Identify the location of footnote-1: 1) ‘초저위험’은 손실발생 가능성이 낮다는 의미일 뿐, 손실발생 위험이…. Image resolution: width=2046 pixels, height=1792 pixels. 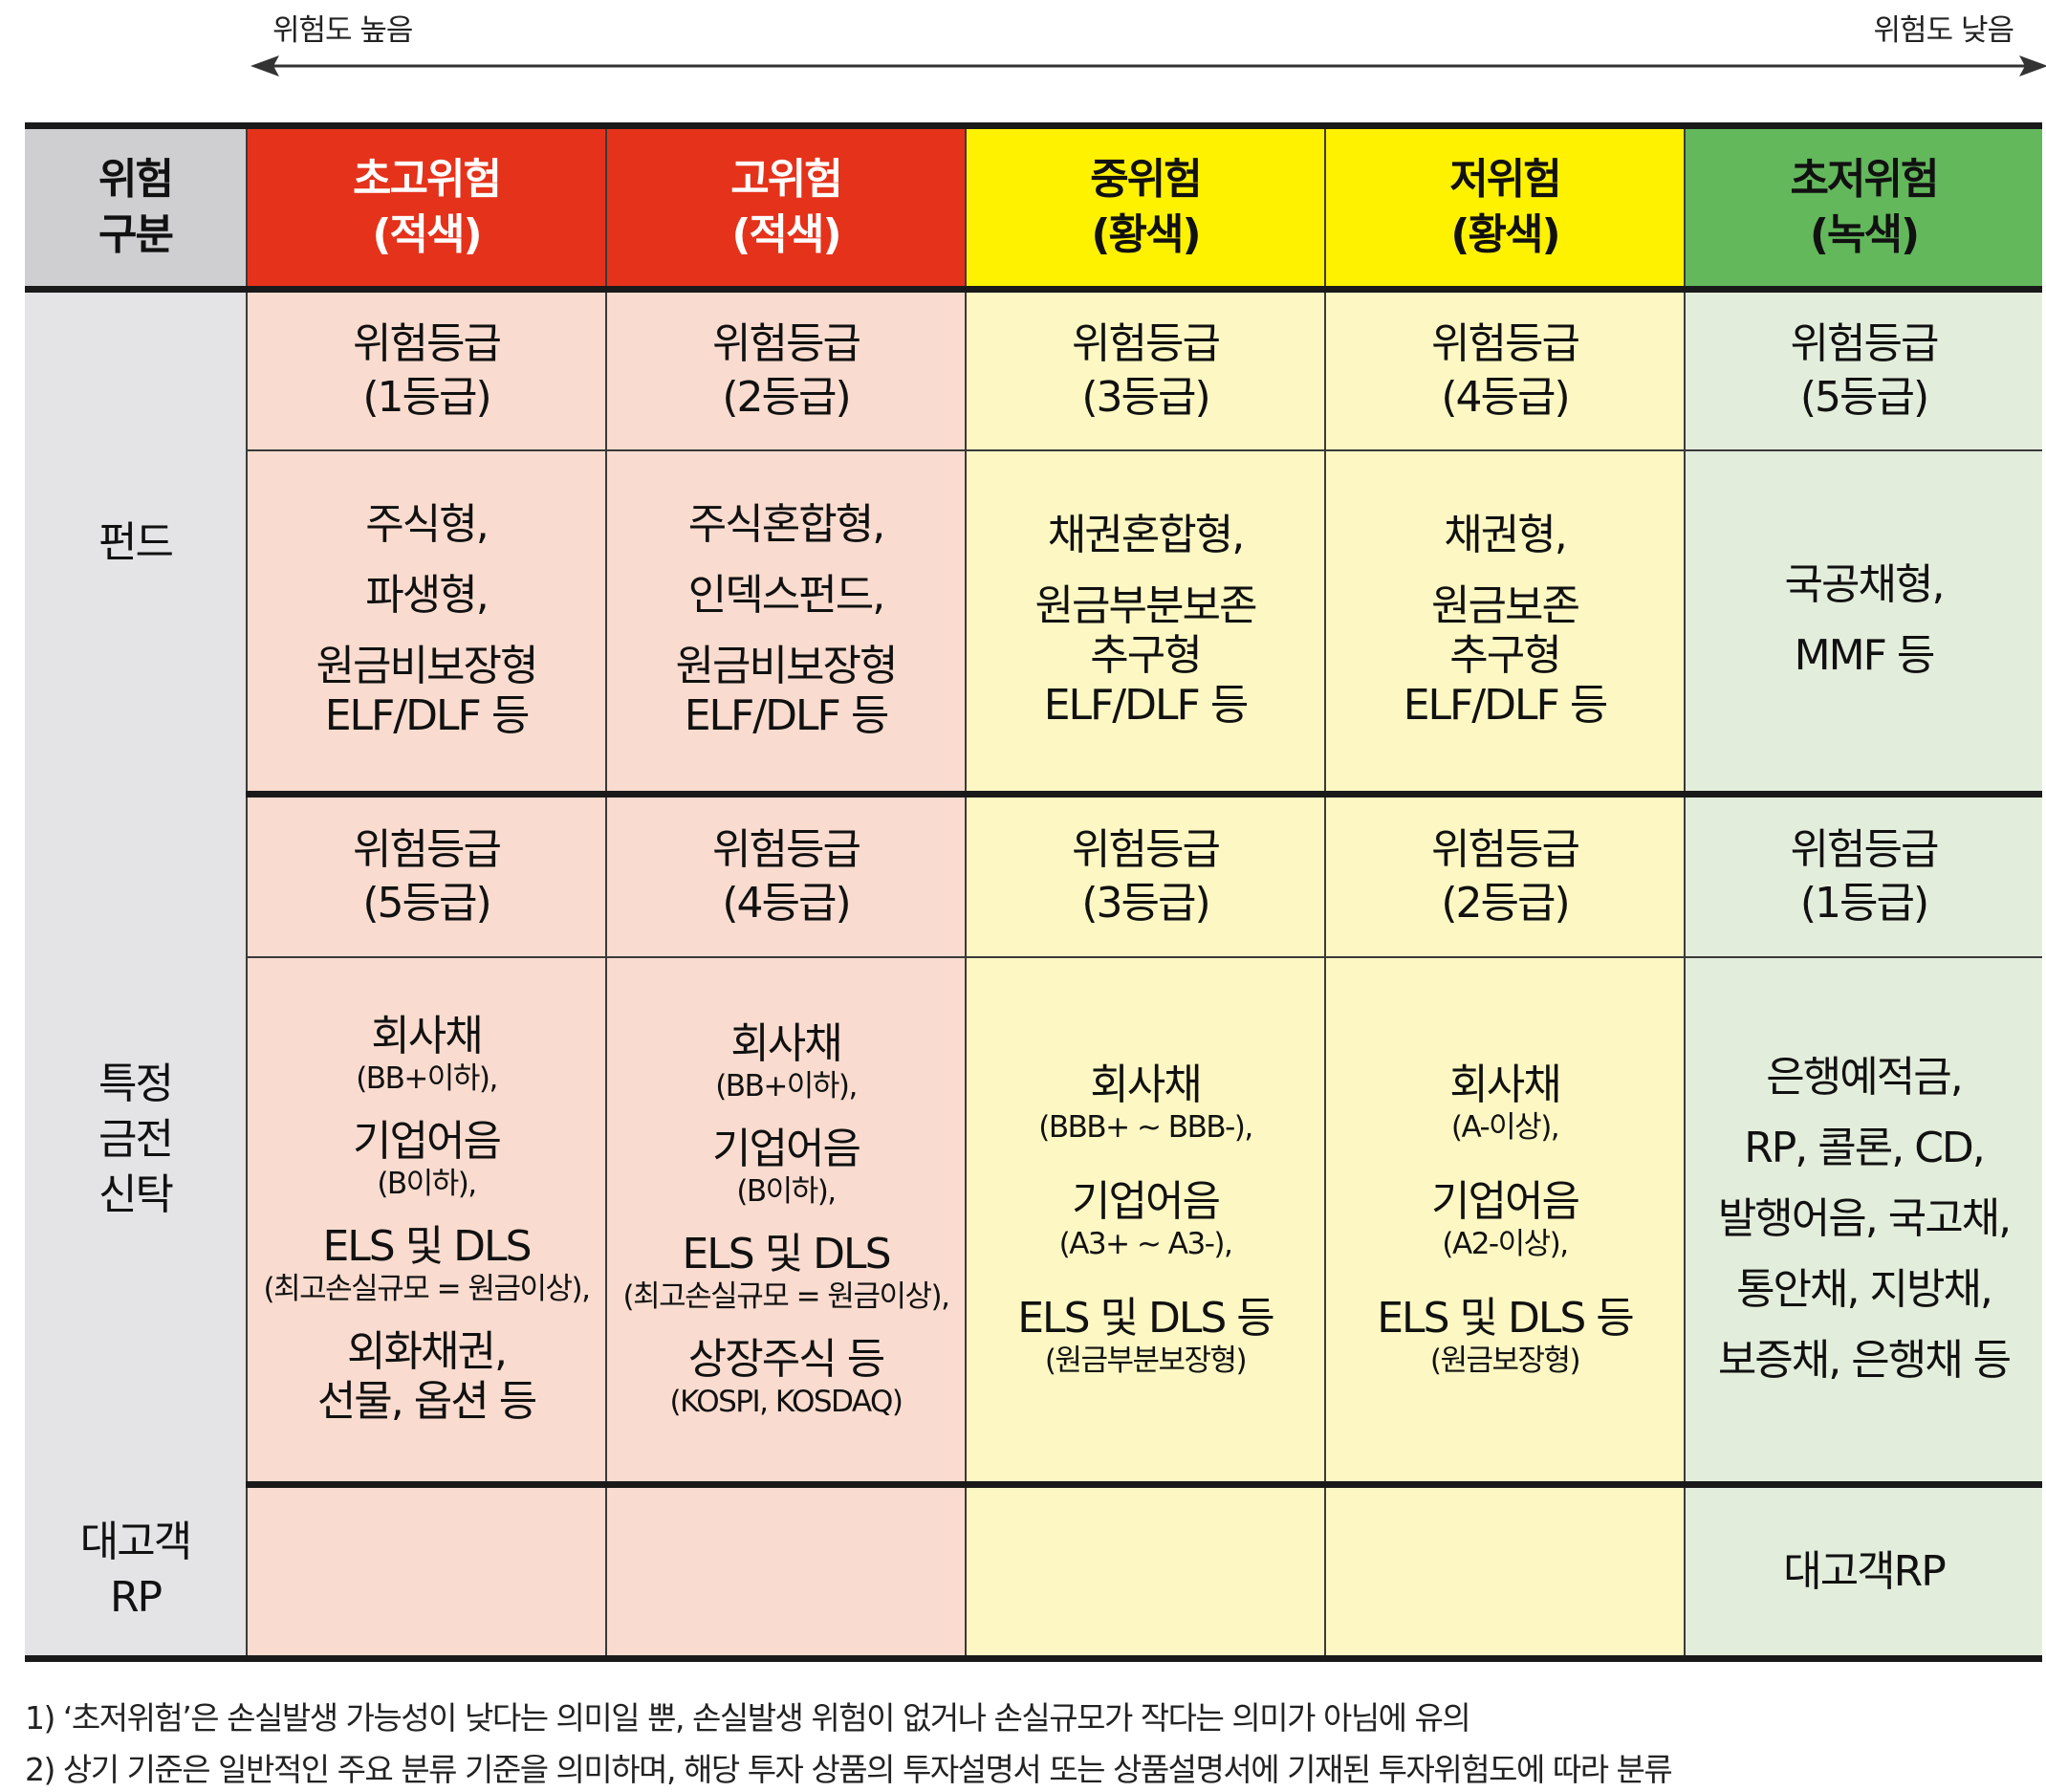
(748, 1718).